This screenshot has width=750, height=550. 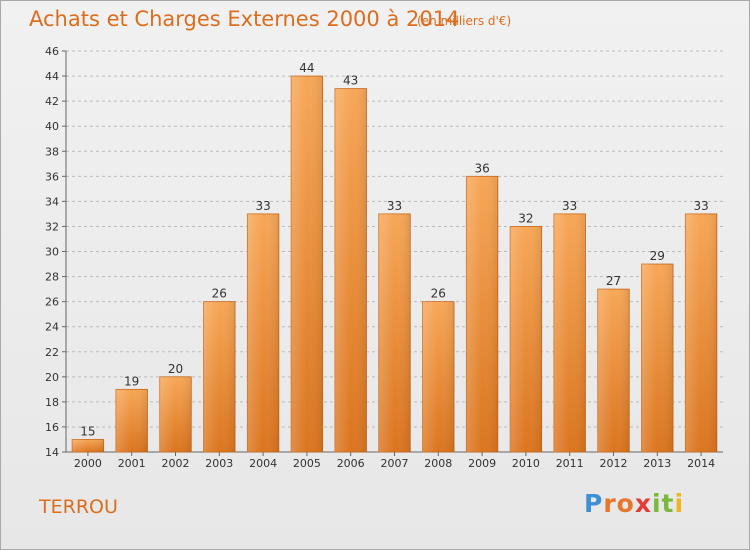 What do you see at coordinates (52, 302) in the screenshot?
I see `y-tick-label: 26` at bounding box center [52, 302].